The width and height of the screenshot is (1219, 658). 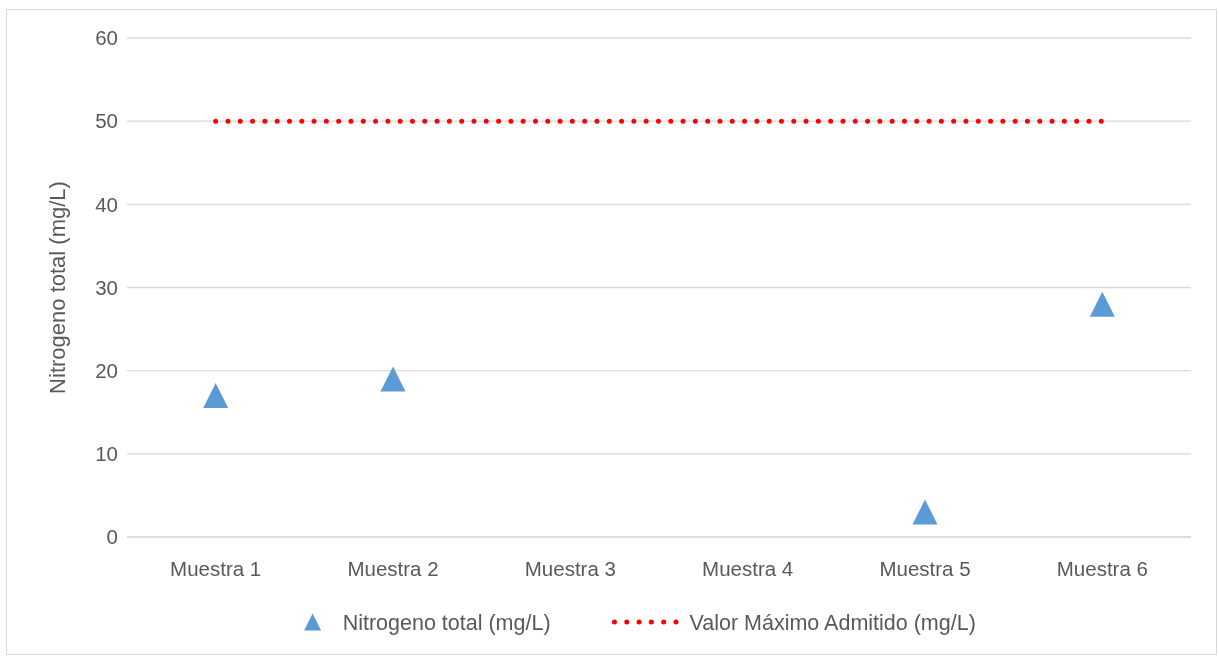 What do you see at coordinates (106, 287) in the screenshot?
I see `y-tick-label: 30` at bounding box center [106, 287].